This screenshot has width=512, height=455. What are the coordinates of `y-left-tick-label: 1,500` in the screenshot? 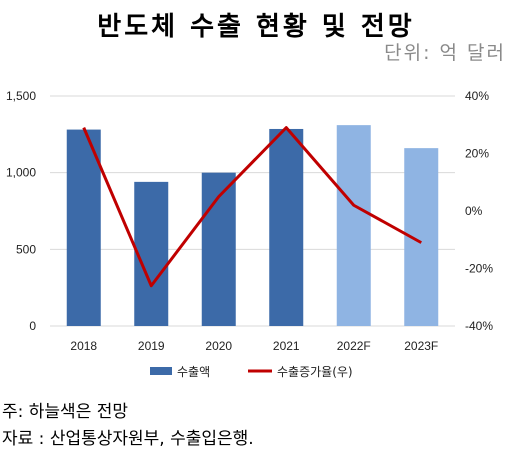 It's located at (21, 96).